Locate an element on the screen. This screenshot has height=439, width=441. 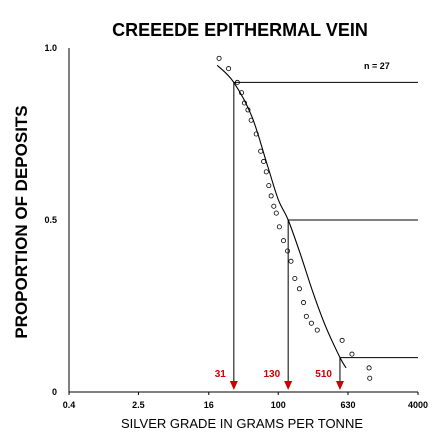
percentile-annotations: 31 130 510 is located at coordinates (279, 379).